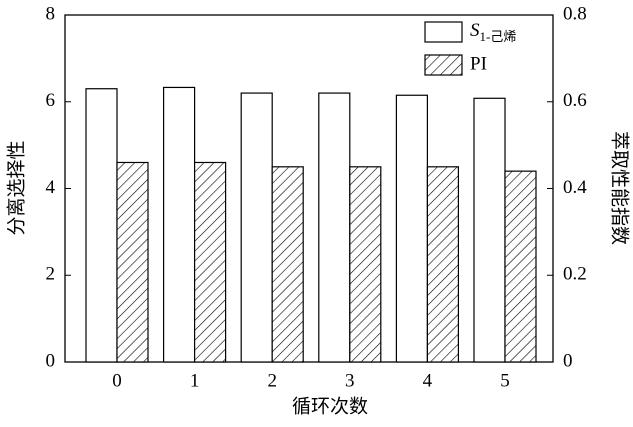  What do you see at coordinates (51, 360) in the screenshot?
I see `y-tick-label: 0` at bounding box center [51, 360].